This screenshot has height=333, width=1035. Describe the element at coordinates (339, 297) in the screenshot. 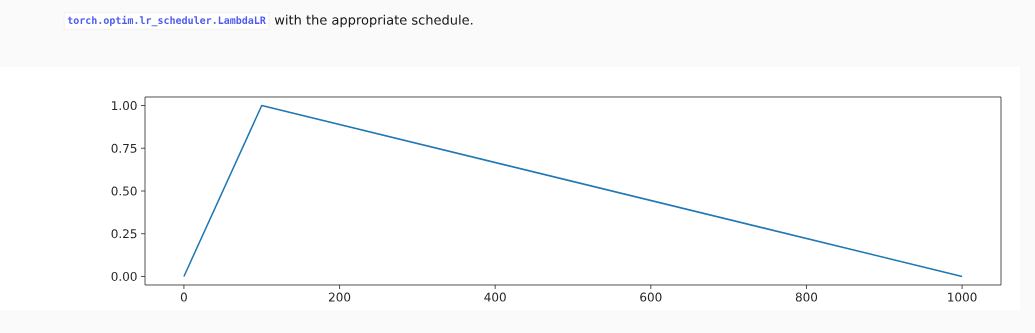

I see `x-tick-label: 200` at that location.